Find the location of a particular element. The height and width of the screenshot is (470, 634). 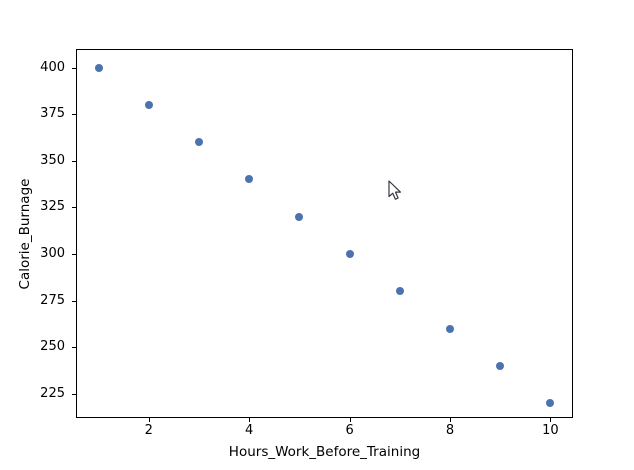

y-tick-label: 325 is located at coordinates (52, 207).